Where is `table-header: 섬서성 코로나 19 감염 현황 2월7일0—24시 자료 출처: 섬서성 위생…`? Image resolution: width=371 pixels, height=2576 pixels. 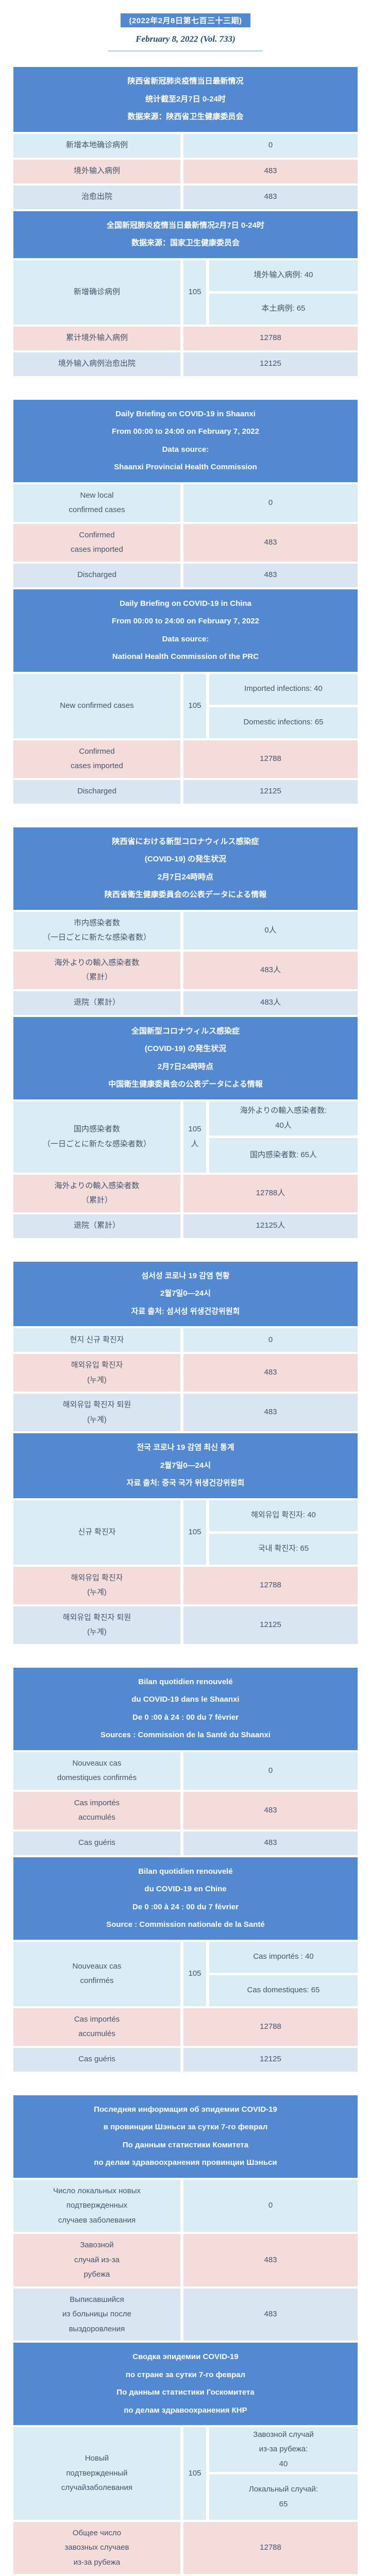 table-header: 섬서성 코로나 19 감염 현황 2월7일0—24시 자료 출처: 섬서성 위생… is located at coordinates (185, 1294).